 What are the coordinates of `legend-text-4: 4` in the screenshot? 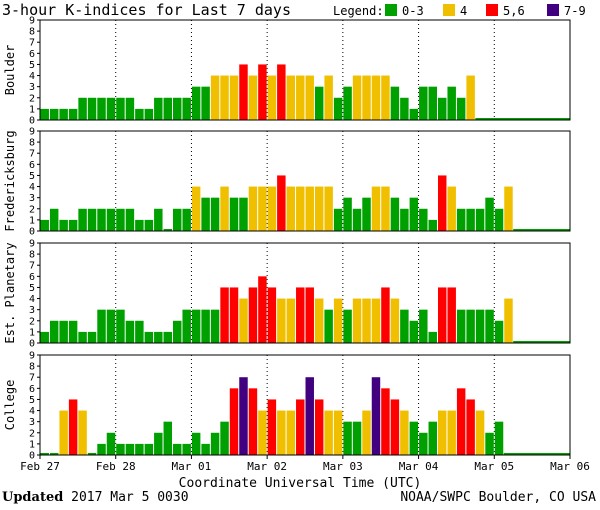 It's located at (463, 11).